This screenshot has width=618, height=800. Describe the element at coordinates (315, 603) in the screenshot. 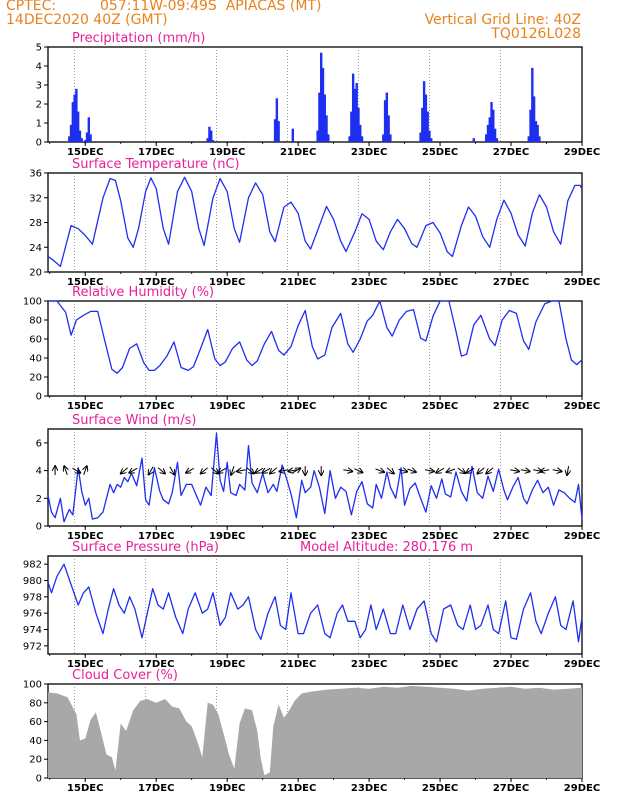

I see `series-line-press` at that location.